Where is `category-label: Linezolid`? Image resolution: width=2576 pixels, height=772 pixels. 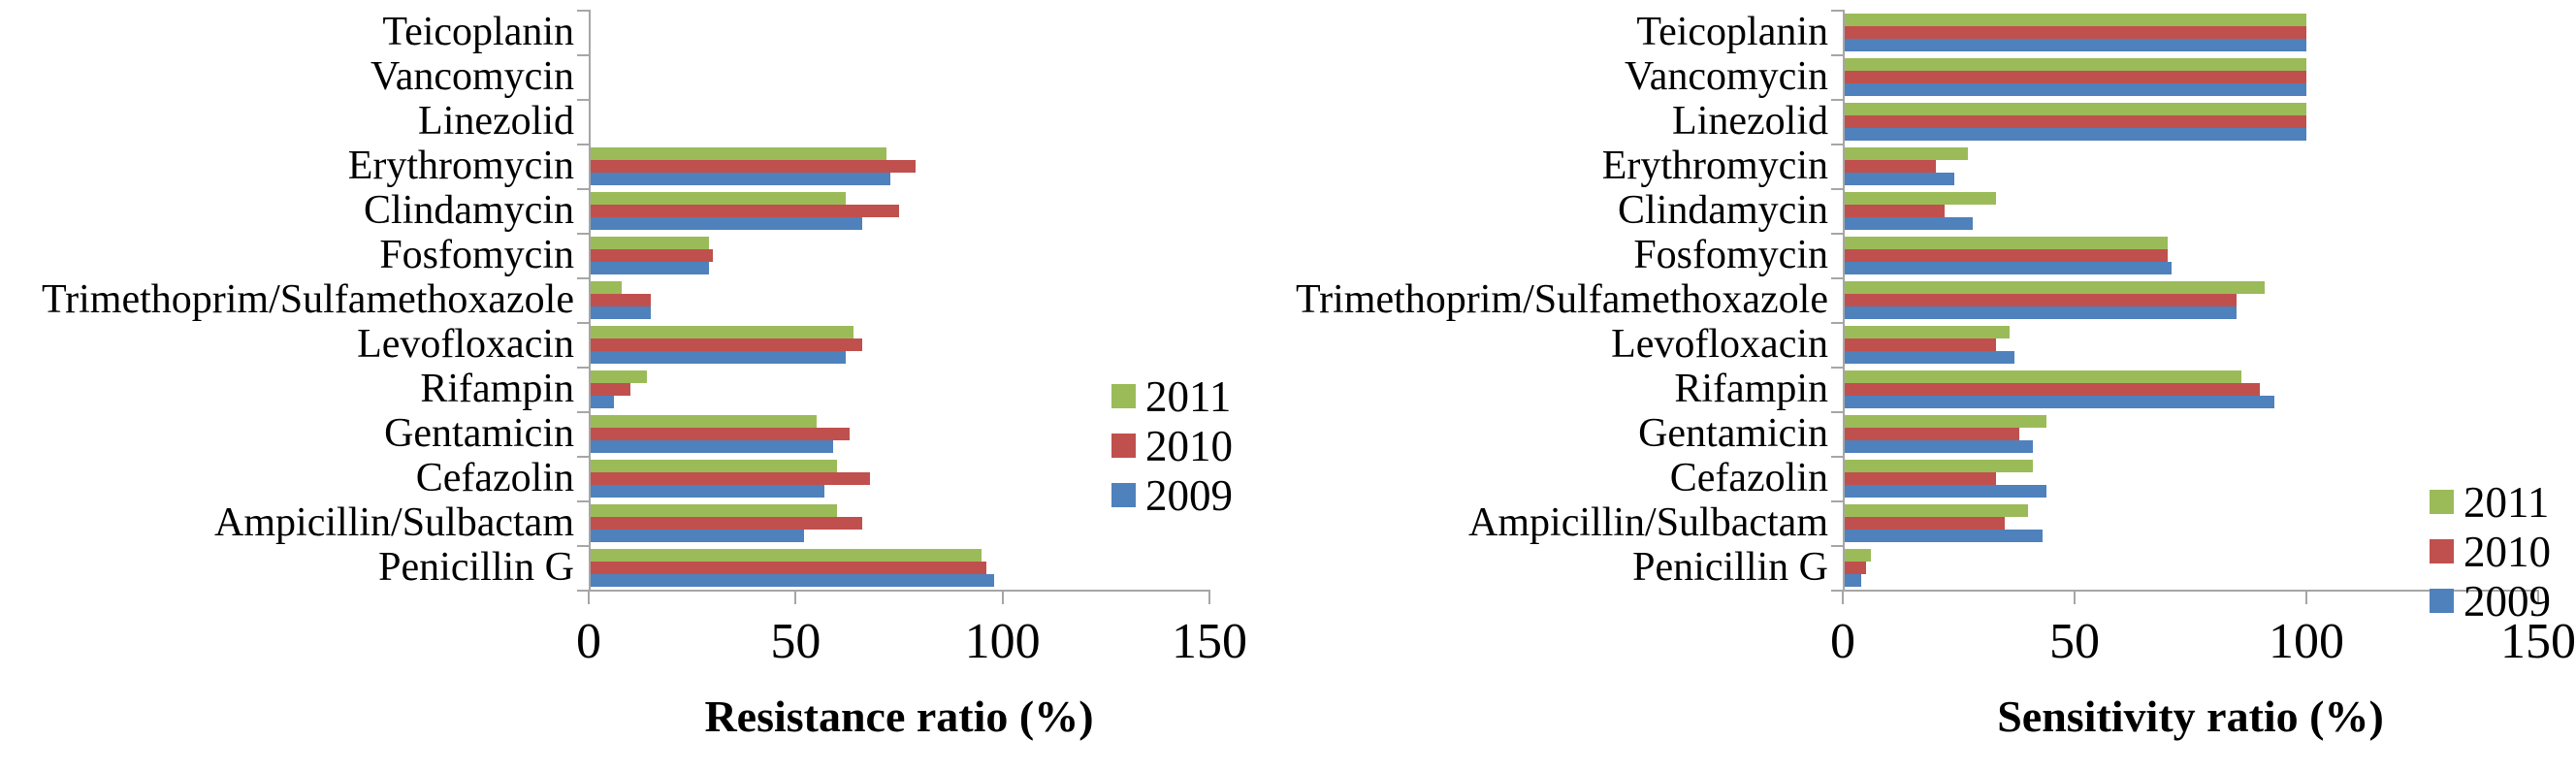
category-label: Linezolid is located at coordinates (1750, 122).